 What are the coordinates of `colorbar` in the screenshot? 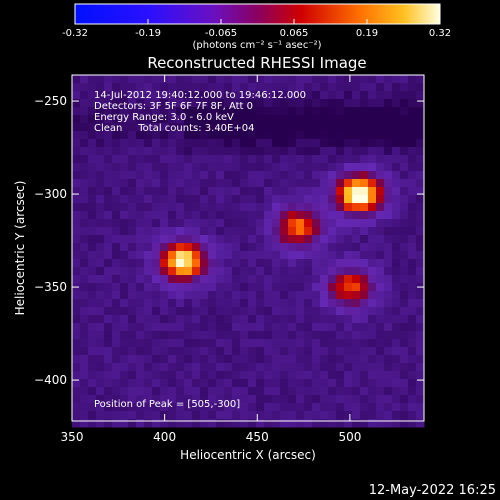 It's located at (257, 14).